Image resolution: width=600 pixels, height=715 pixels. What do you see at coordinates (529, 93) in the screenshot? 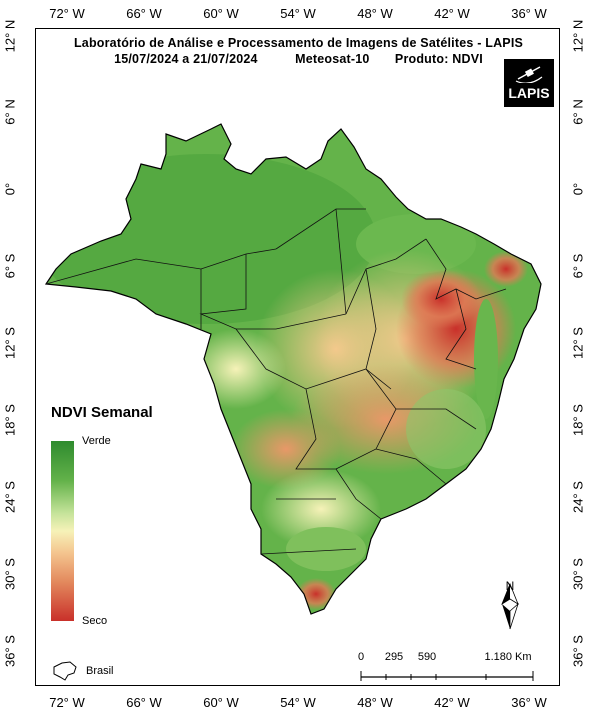
I see `logo-text: LAPIS` at bounding box center [529, 93].